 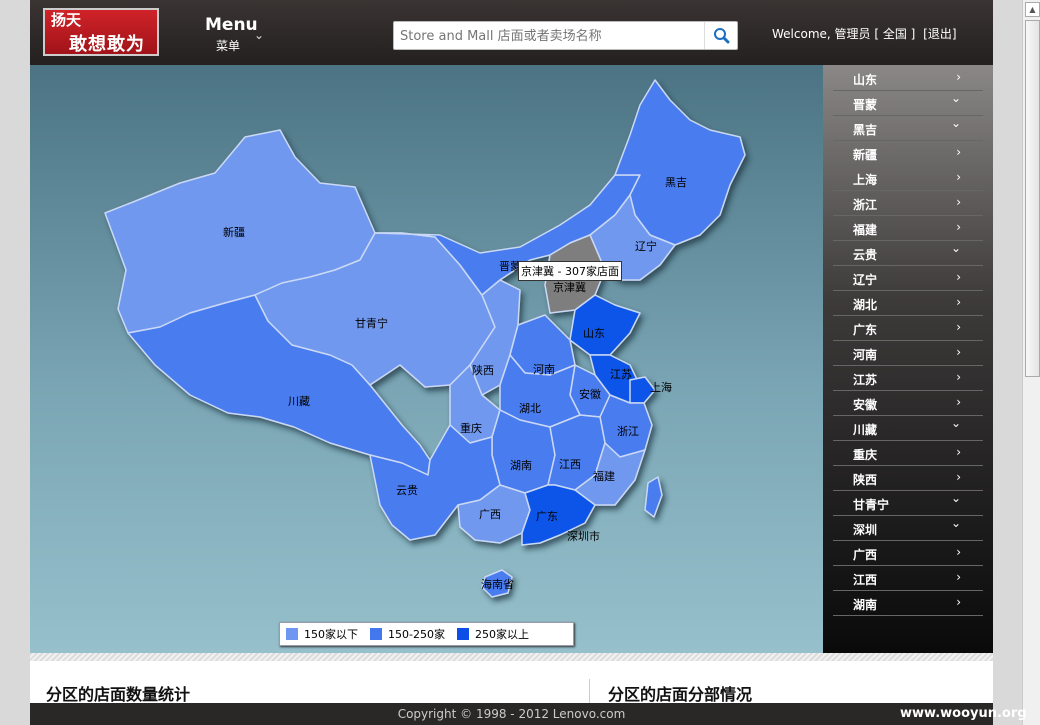 What do you see at coordinates (908, 454) in the screenshot?
I see `sidebar-item: 重庆 ›` at bounding box center [908, 454].